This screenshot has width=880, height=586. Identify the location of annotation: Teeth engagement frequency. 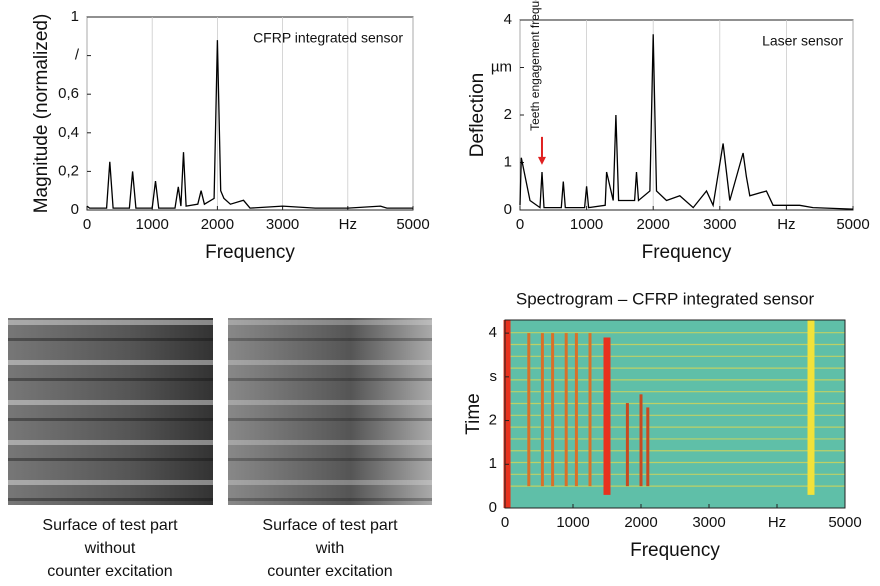
(535, 65).